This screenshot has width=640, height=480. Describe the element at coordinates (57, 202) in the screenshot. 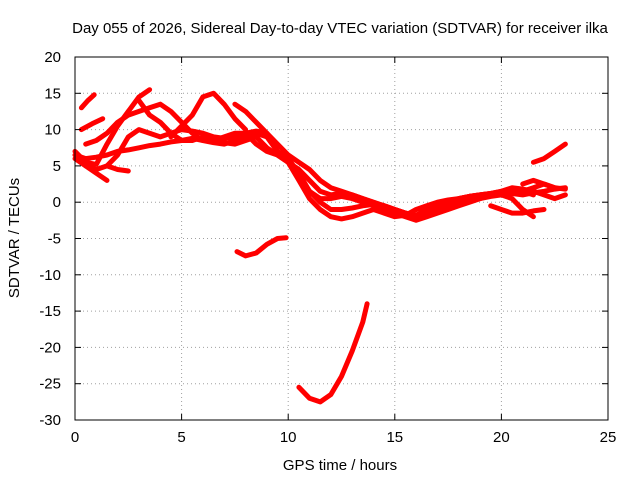

I see `y-tick-label: 0` at that location.